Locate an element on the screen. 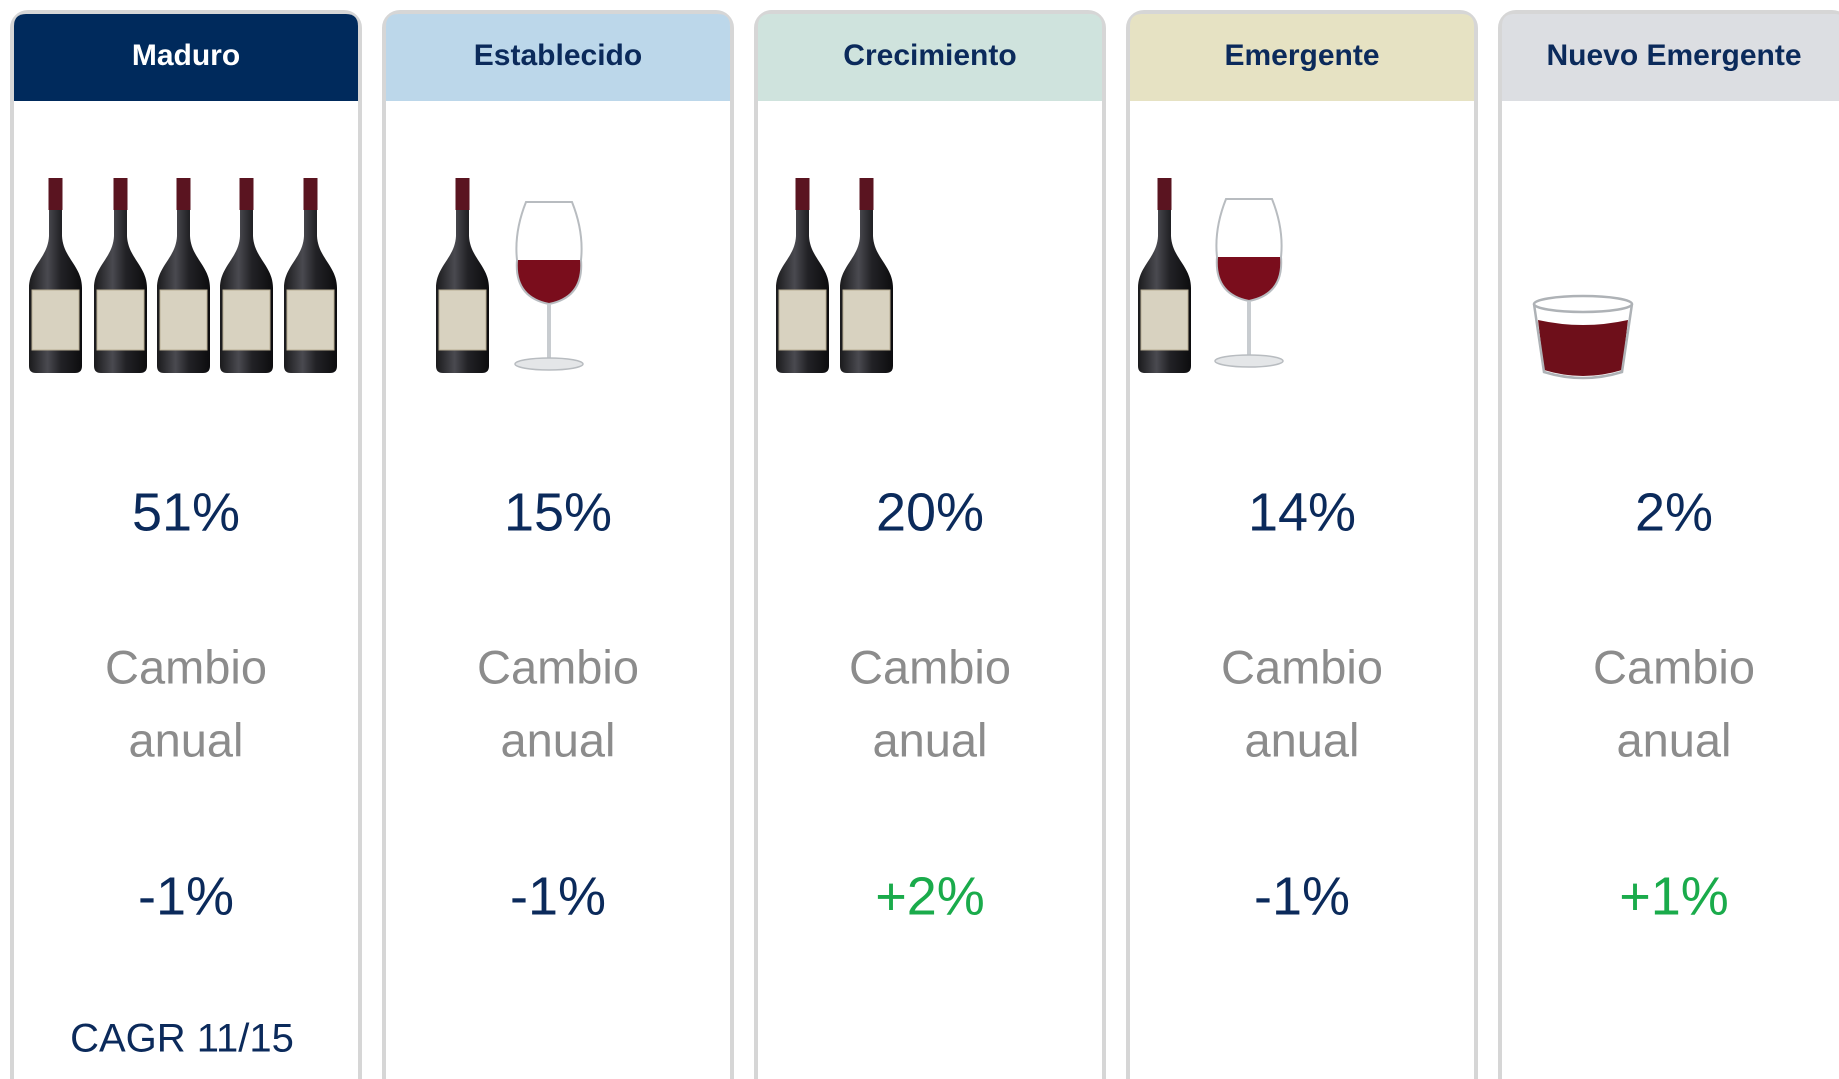 The width and height of the screenshot is (1839, 1079). tumbler-icon is located at coordinates (1583, 337).